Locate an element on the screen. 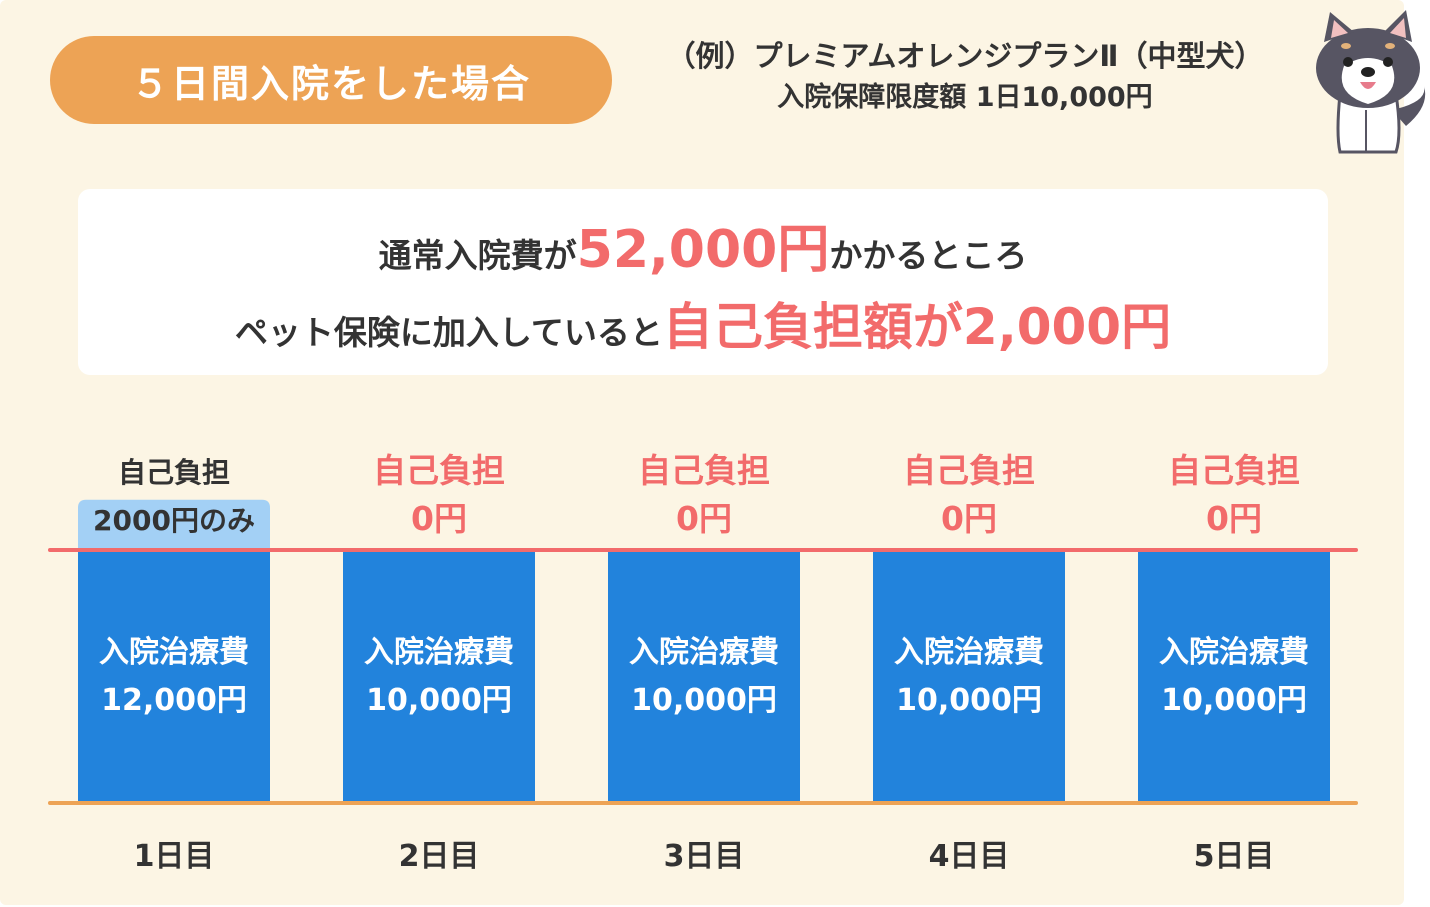  day-label-2: 2日目 is located at coordinates (439, 856).